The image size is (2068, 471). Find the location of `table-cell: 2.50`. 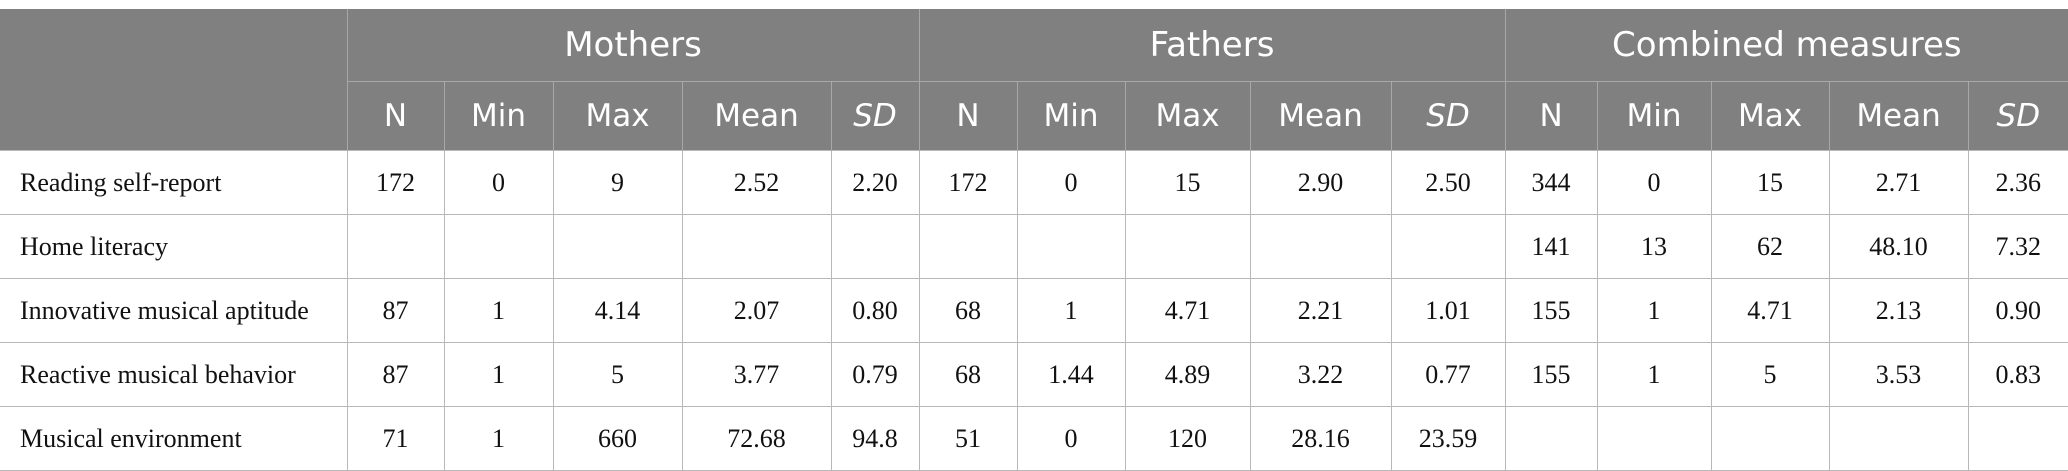

table-cell: 2.50 is located at coordinates (1448, 182).